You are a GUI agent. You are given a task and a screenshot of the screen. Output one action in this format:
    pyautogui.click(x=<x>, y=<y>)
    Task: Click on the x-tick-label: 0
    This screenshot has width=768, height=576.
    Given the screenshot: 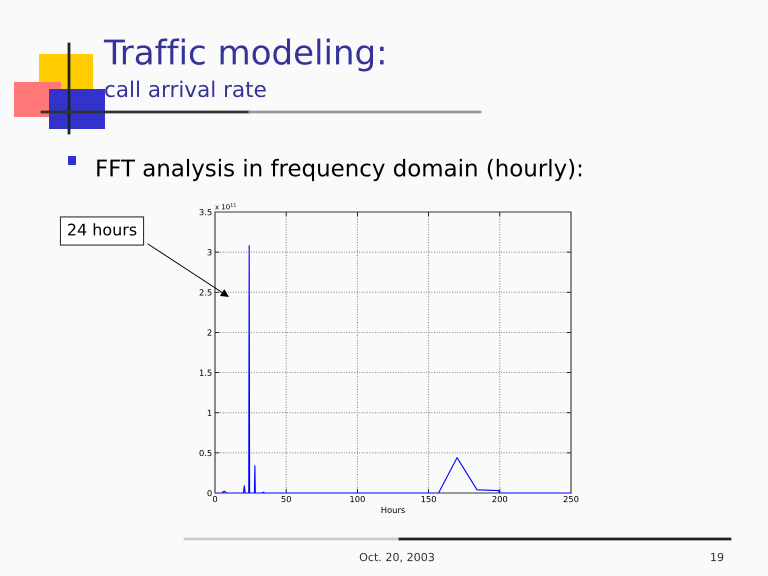 What is the action you would take?
    pyautogui.click(x=215, y=499)
    